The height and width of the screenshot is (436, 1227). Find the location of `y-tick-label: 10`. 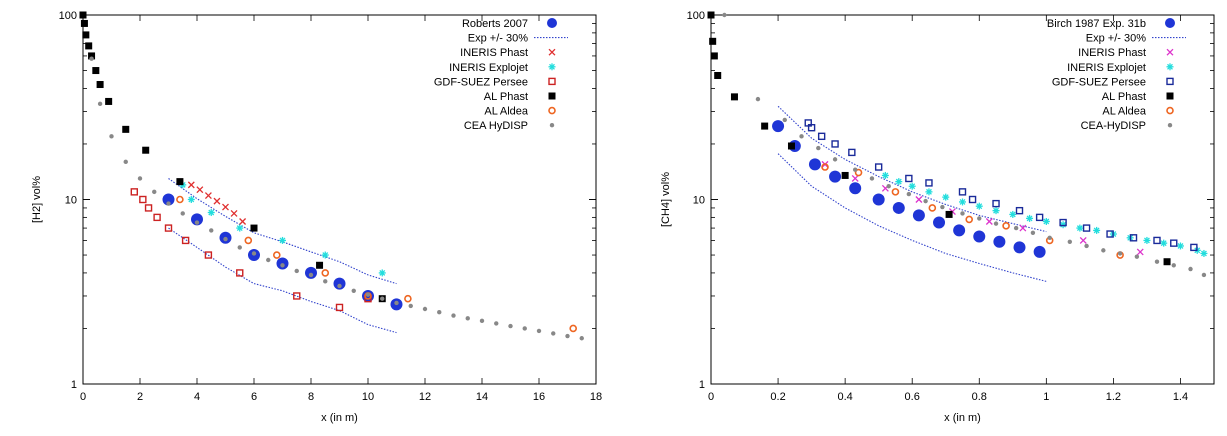

y-tick-label: 10 is located at coordinates (71, 201).